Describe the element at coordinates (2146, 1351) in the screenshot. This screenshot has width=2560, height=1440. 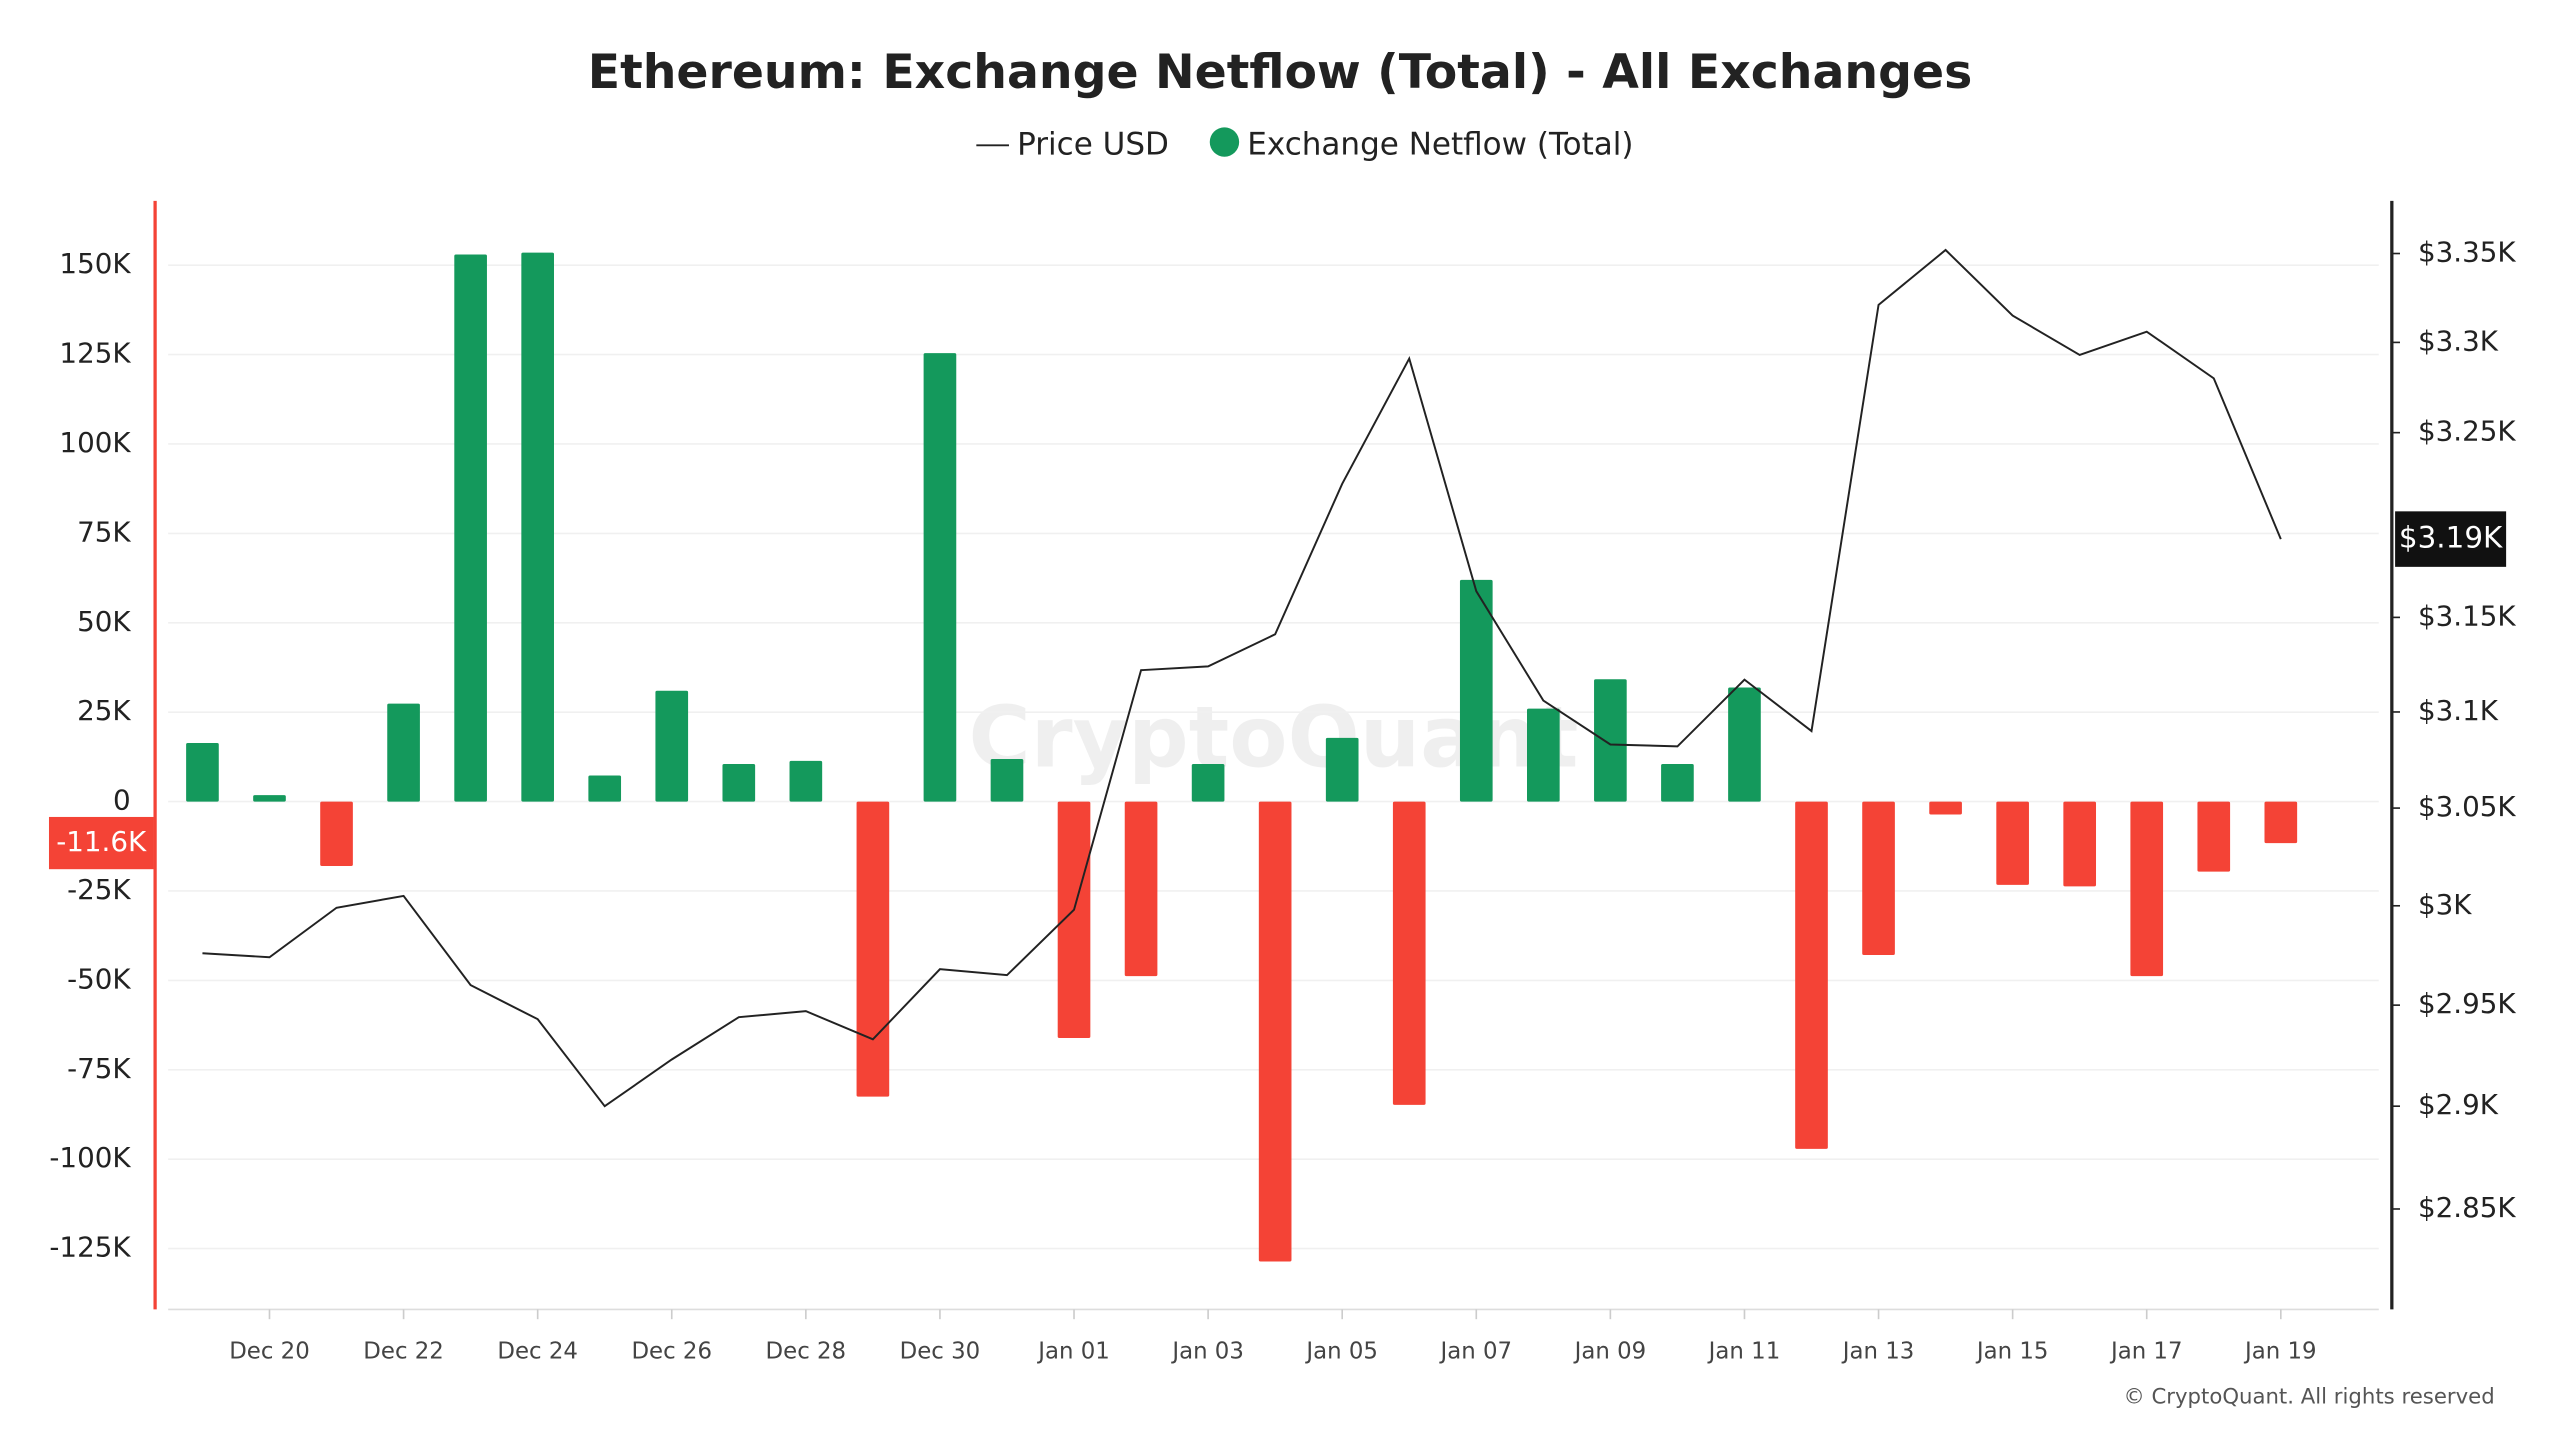
I see `x-tick-label: Jan 17` at that location.